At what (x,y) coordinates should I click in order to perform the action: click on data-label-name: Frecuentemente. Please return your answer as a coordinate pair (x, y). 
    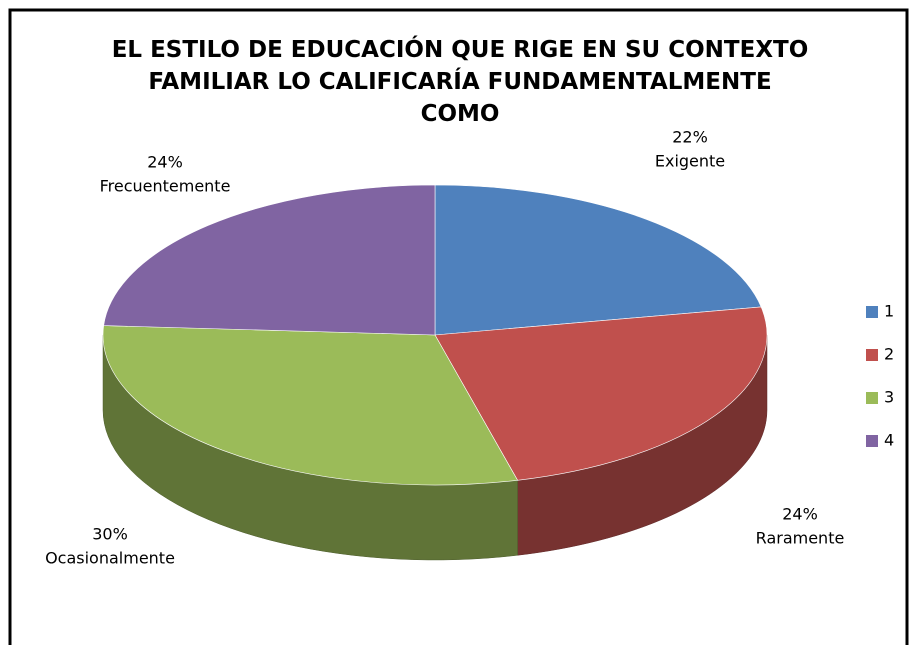
    Looking at the image, I should click on (165, 186).